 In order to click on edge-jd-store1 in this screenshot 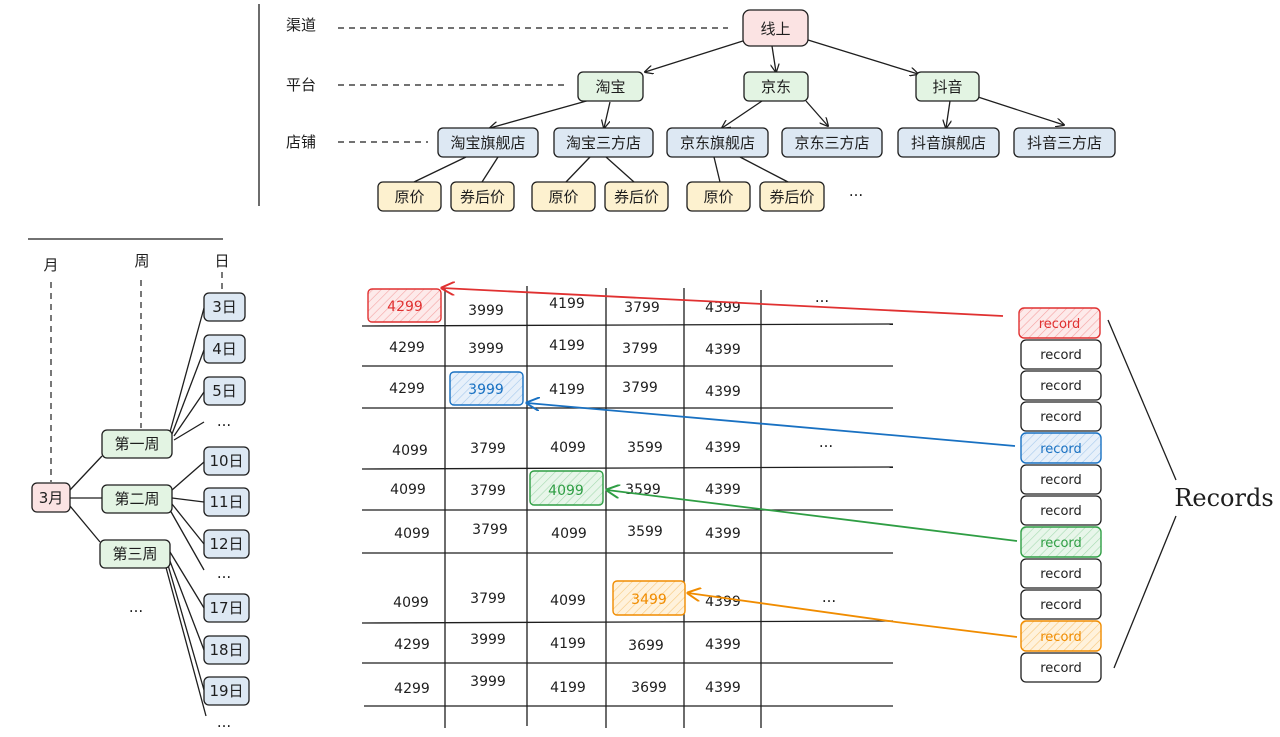, I will do `click(742, 114)`.